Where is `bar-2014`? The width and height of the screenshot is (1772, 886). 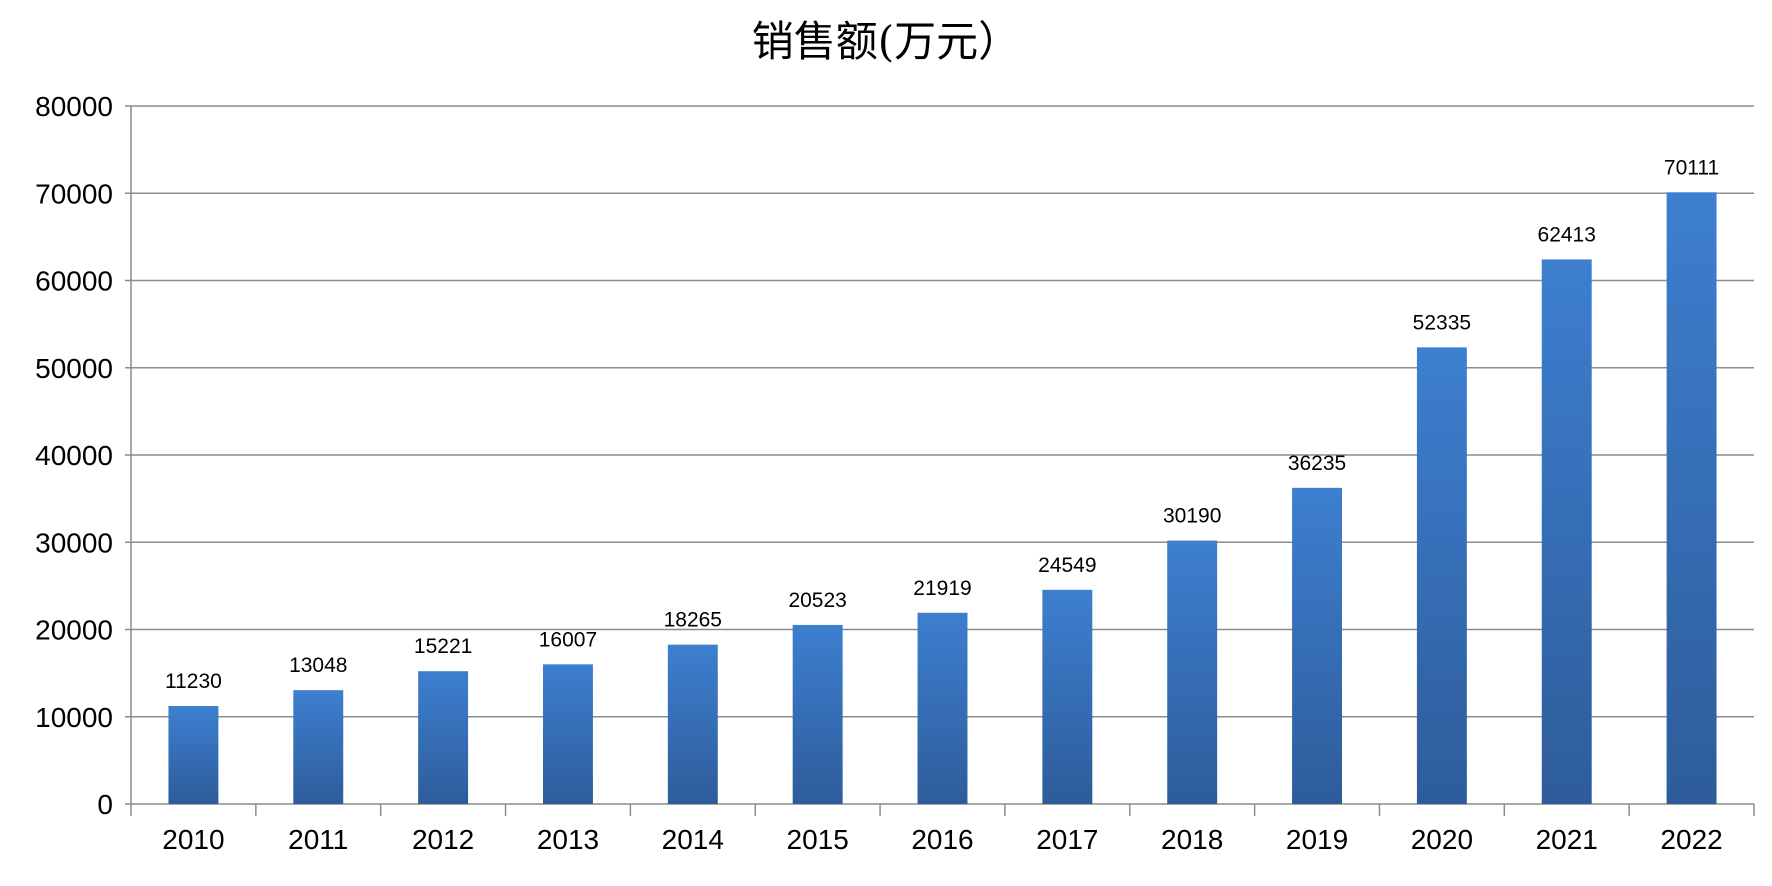 bar-2014 is located at coordinates (692, 724).